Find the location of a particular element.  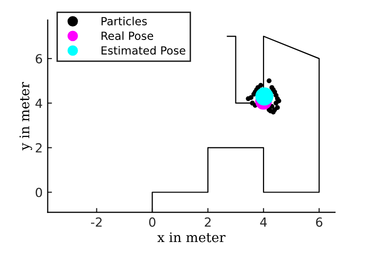

x-tick-label: 4 is located at coordinates (263, 222).